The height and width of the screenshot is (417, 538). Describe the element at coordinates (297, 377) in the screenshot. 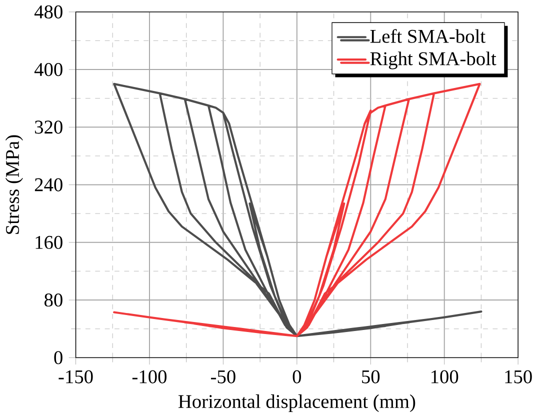

I see `x-tick-label: 0` at that location.